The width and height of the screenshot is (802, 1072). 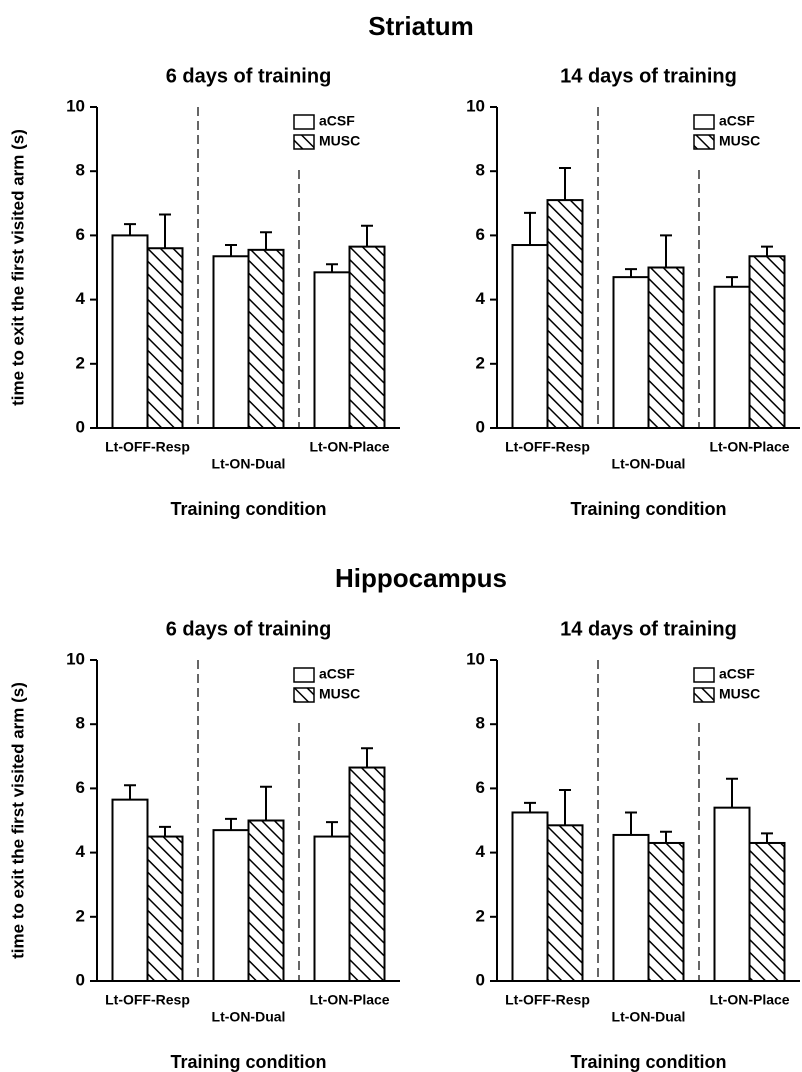 I want to click on y-tick-label: 6, so click(x=80, y=234).